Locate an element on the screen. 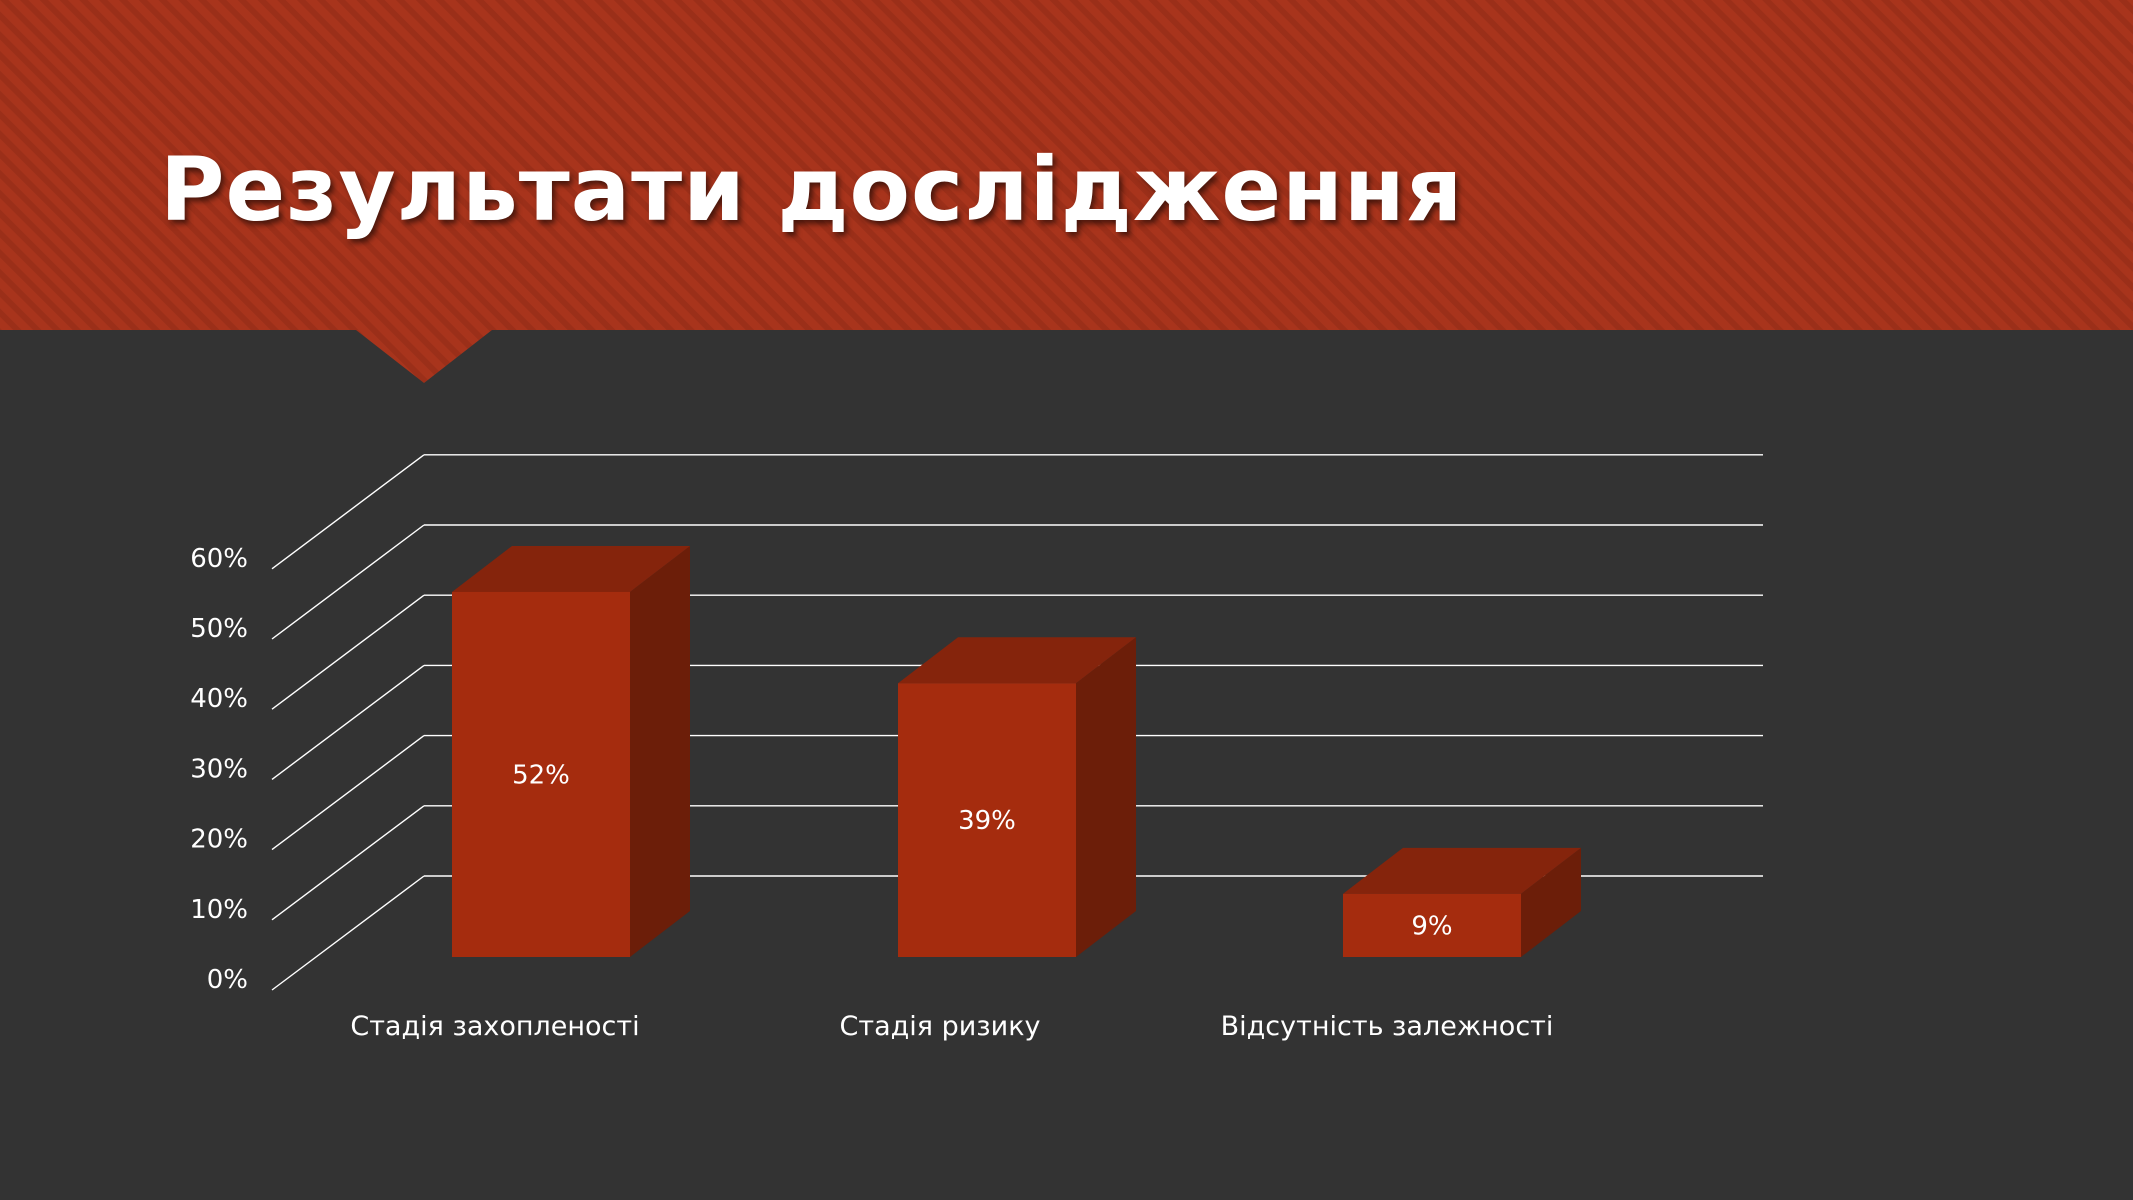 Image resolution: width=2133 pixels, height=1200 pixels. y-tick-label: 20% is located at coordinates (219, 840).